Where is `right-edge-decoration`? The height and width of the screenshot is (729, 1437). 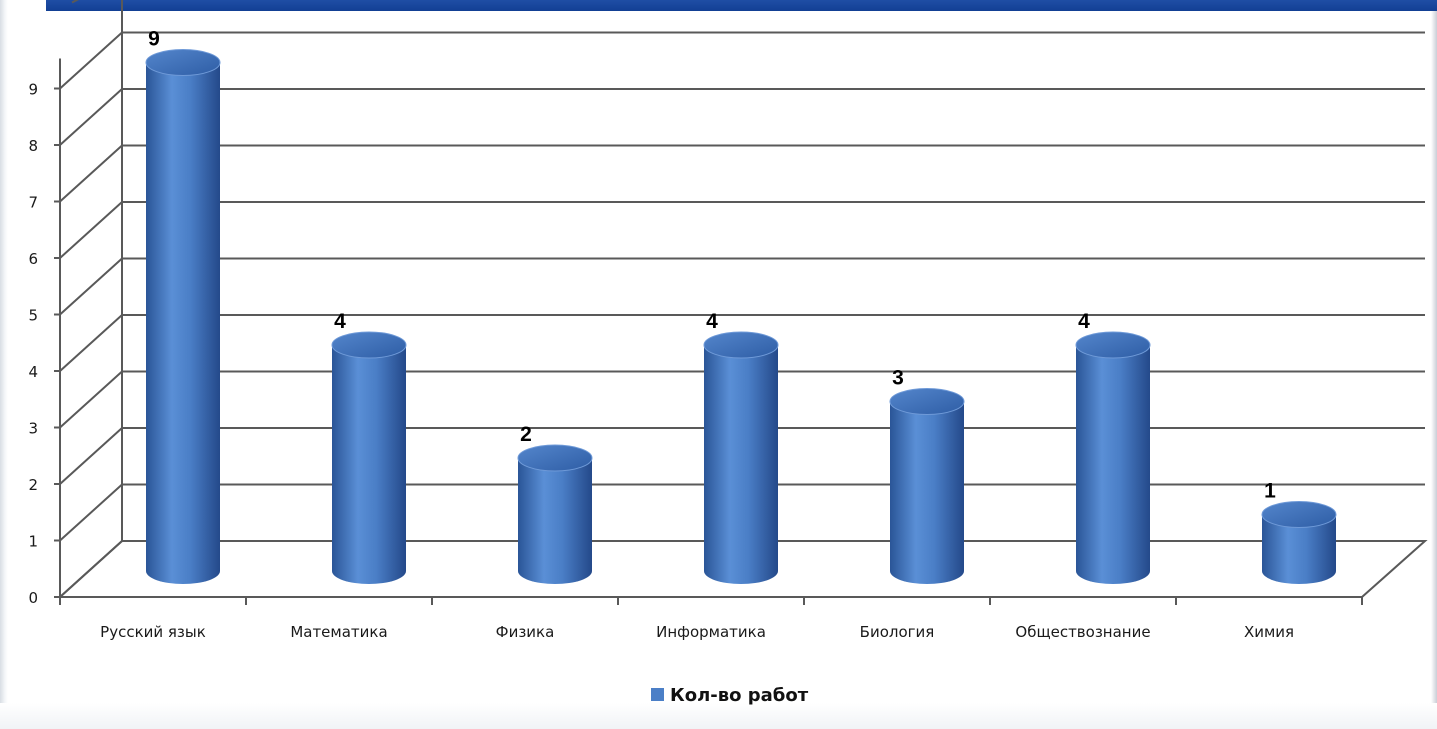 right-edge-decoration is located at coordinates (1434, 370).